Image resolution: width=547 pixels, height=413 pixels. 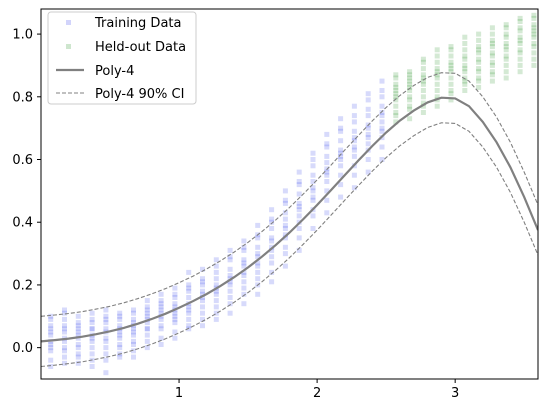 I want to click on legend-marker-heldout, so click(x=68, y=46).